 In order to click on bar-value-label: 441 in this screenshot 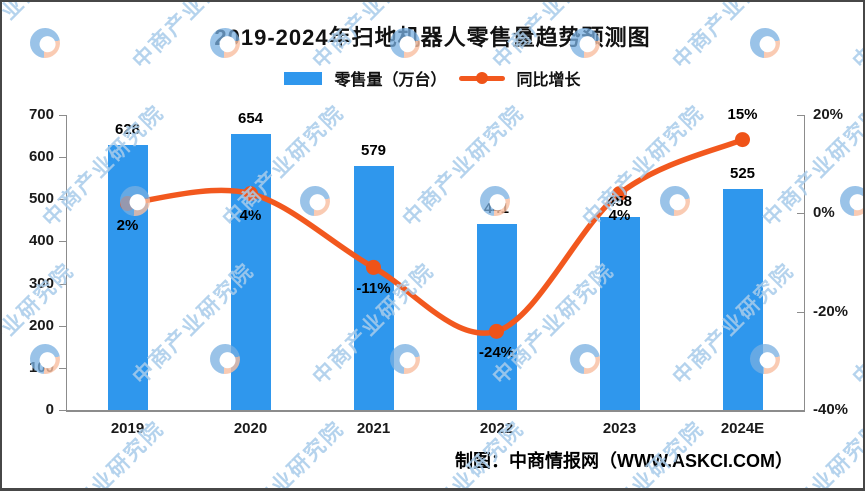, I will do `click(496, 209)`.